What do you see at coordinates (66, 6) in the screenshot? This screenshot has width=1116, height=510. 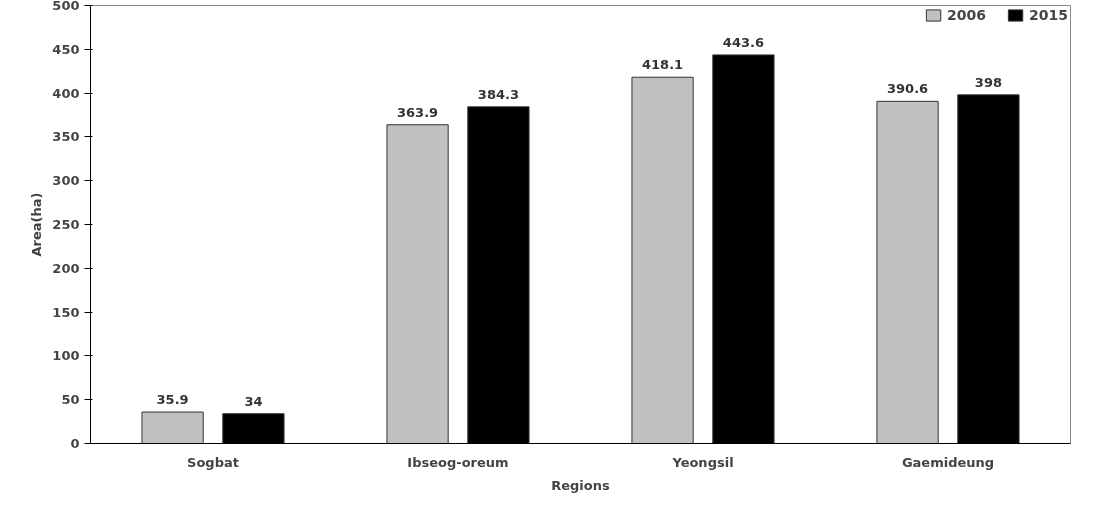 I see `y-tick-label: 500` at bounding box center [66, 6].